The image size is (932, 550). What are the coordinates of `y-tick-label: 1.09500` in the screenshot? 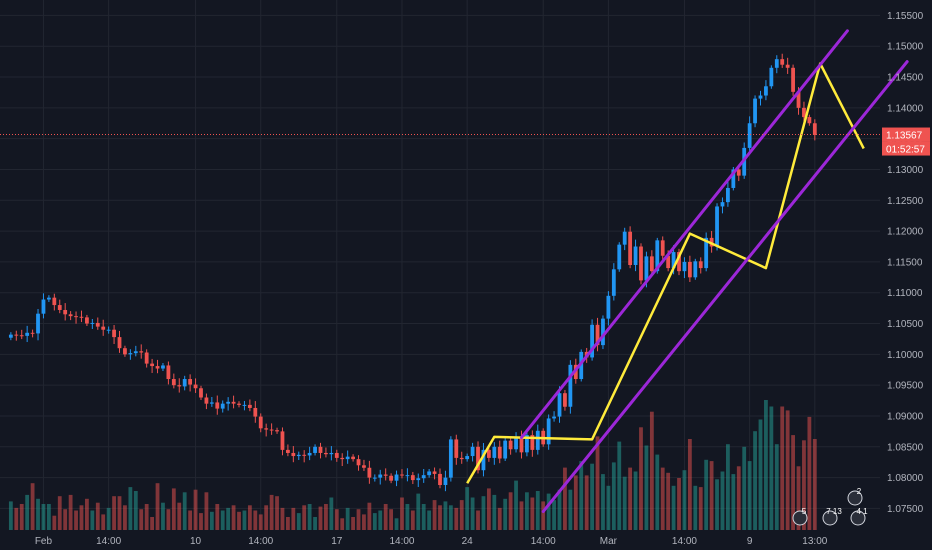 It's located at (905, 386).